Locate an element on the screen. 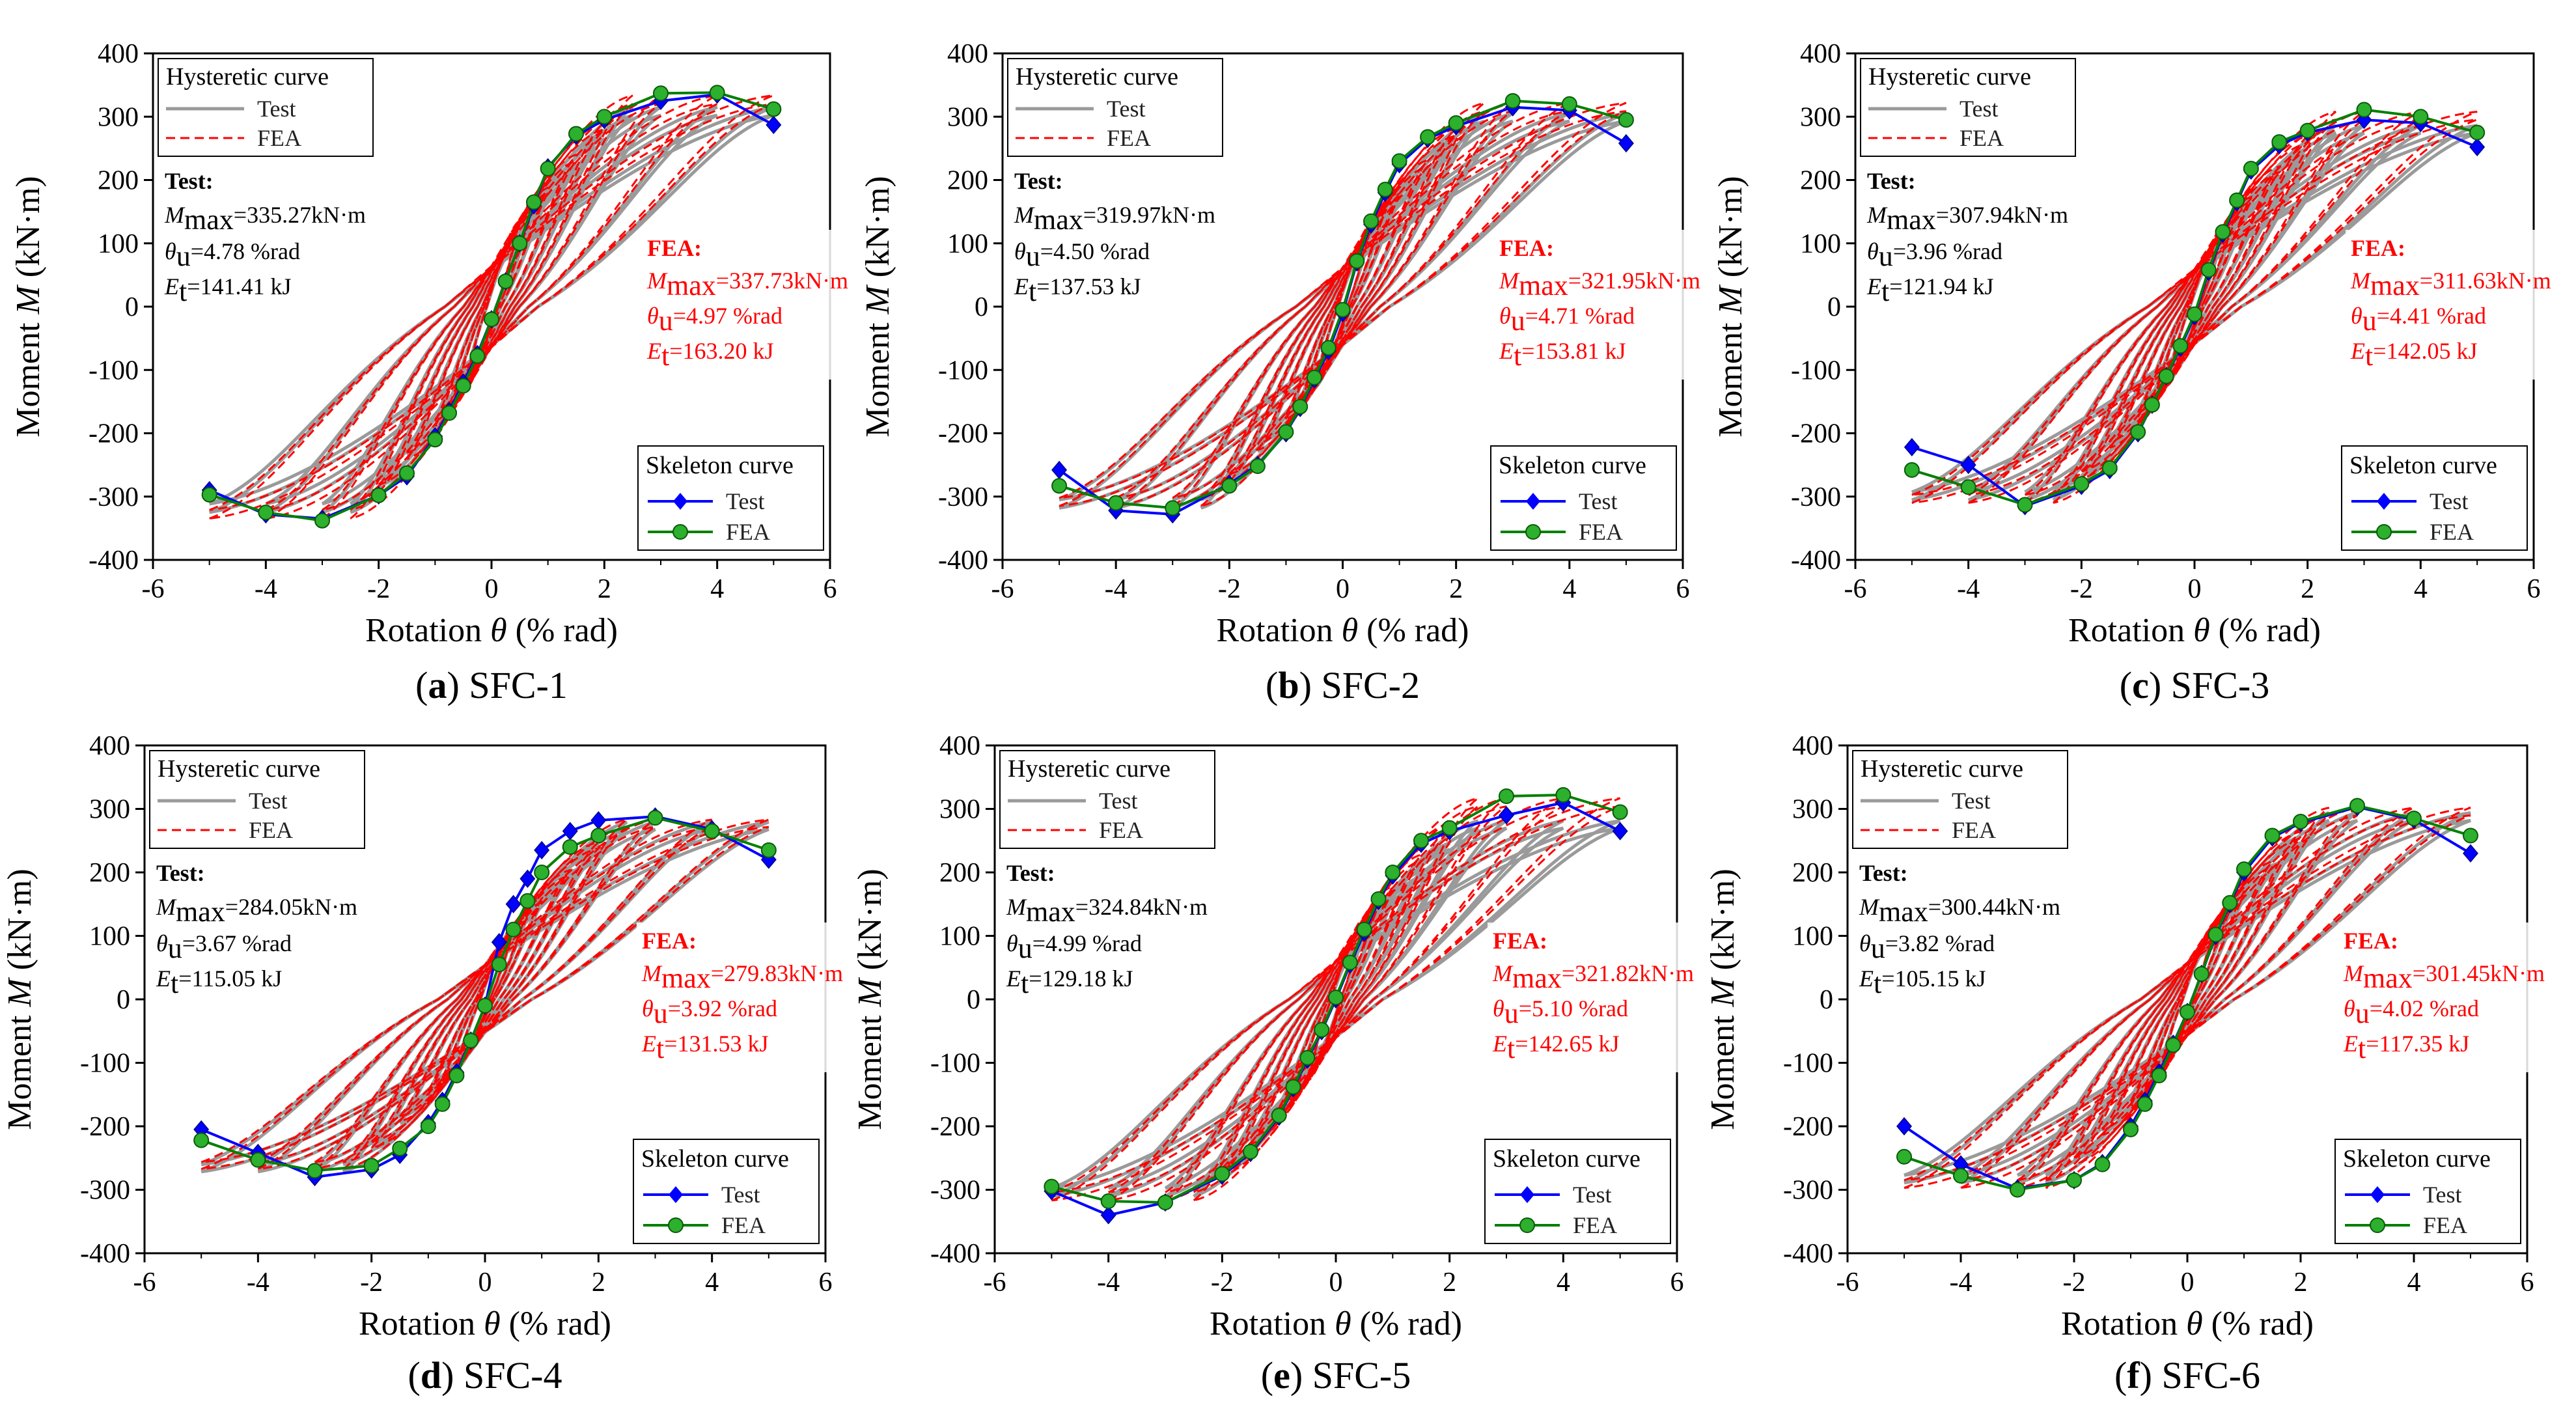 This screenshot has width=2576, height=1416. fea-annotation-bg is located at coordinates (1588, 997).